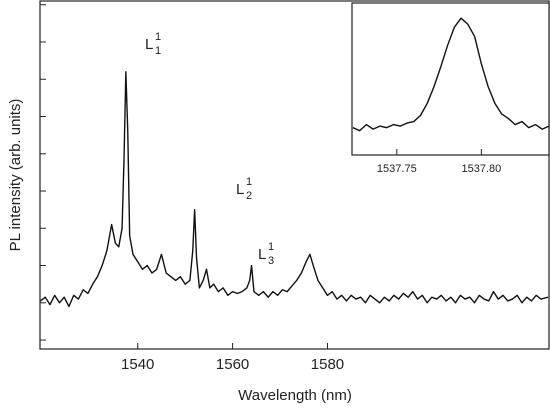 This screenshot has width=550, height=414. What do you see at coordinates (232, 364) in the screenshot?
I see `x-tick-label: 1560` at bounding box center [232, 364].